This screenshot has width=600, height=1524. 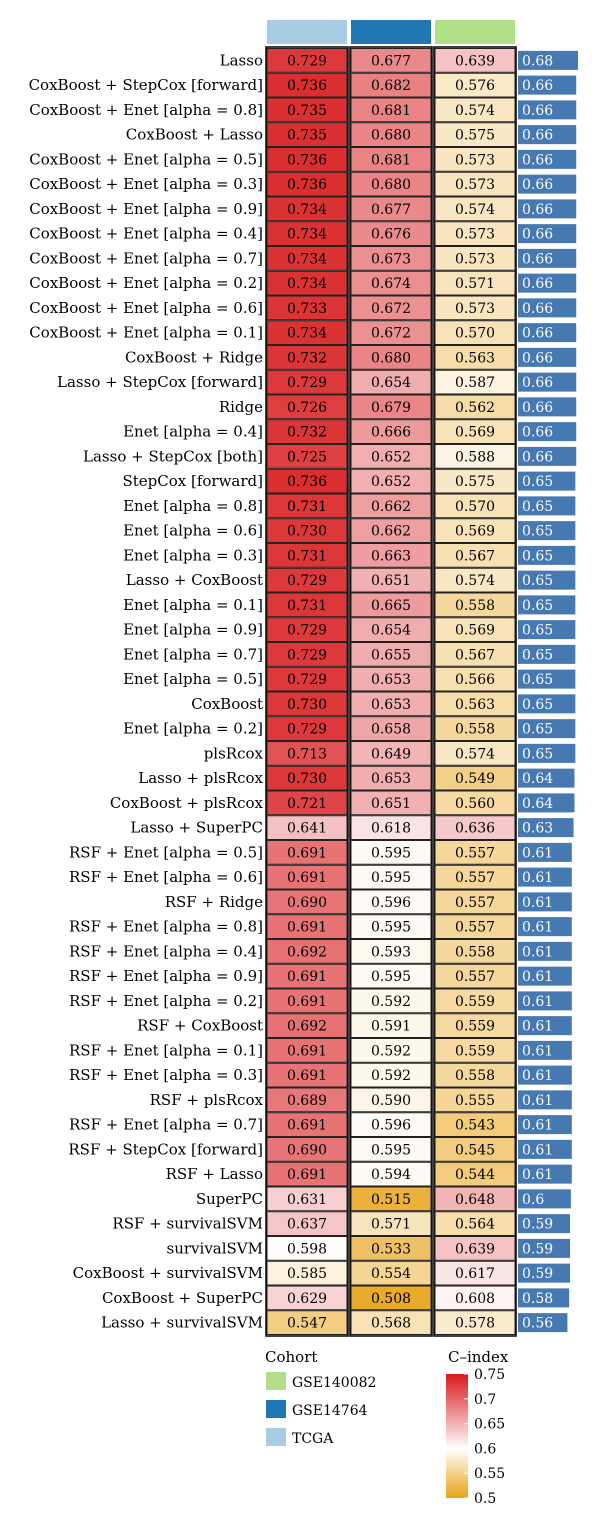 What do you see at coordinates (166, 877) in the screenshot?
I see `row-label: RSF + Enet [alpha = 0.6]` at bounding box center [166, 877].